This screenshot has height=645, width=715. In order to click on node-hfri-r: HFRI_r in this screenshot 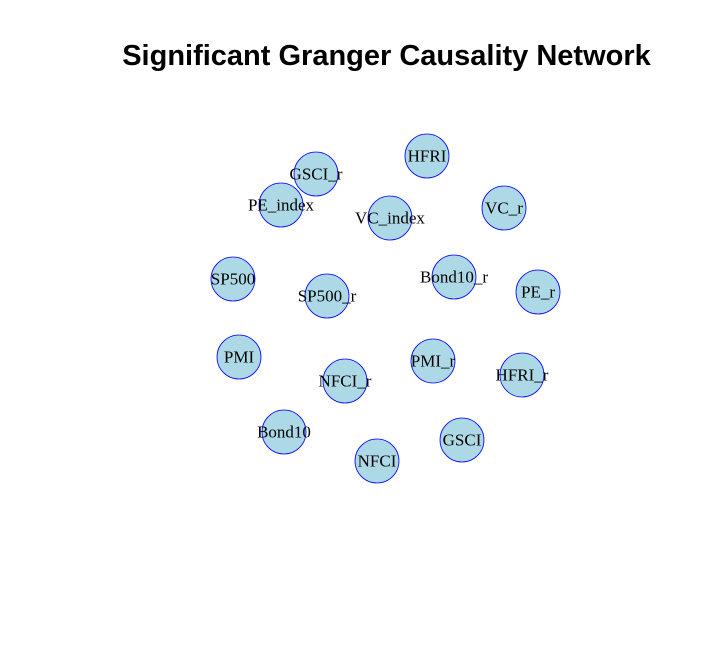, I will do `click(522, 375)`.